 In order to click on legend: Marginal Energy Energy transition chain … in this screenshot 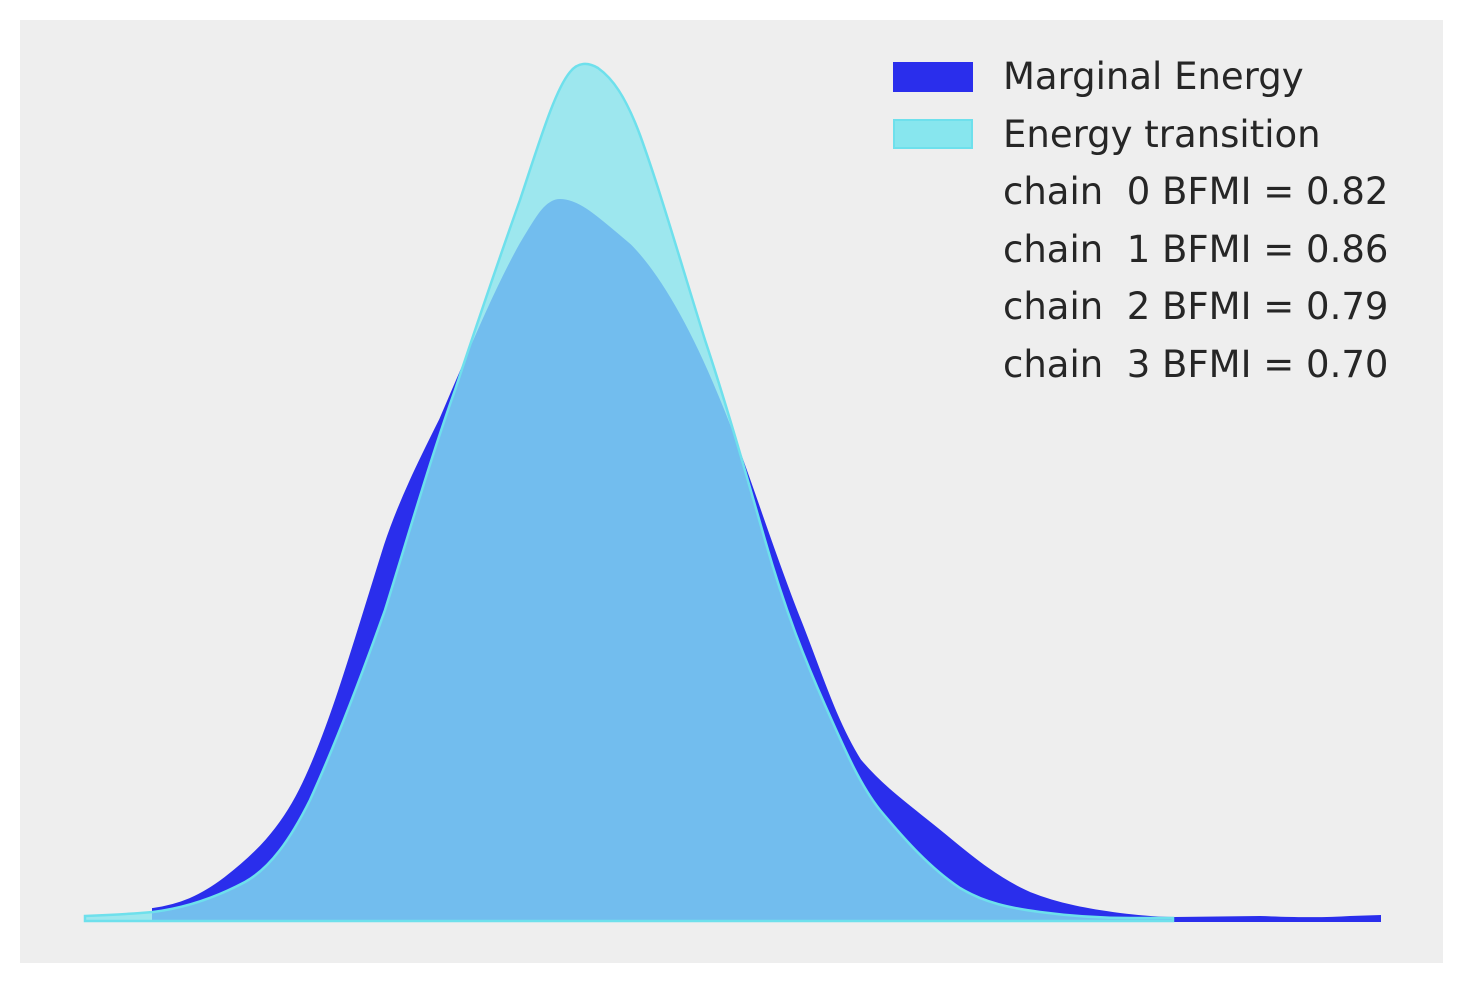, I will do `click(1140, 220)`.